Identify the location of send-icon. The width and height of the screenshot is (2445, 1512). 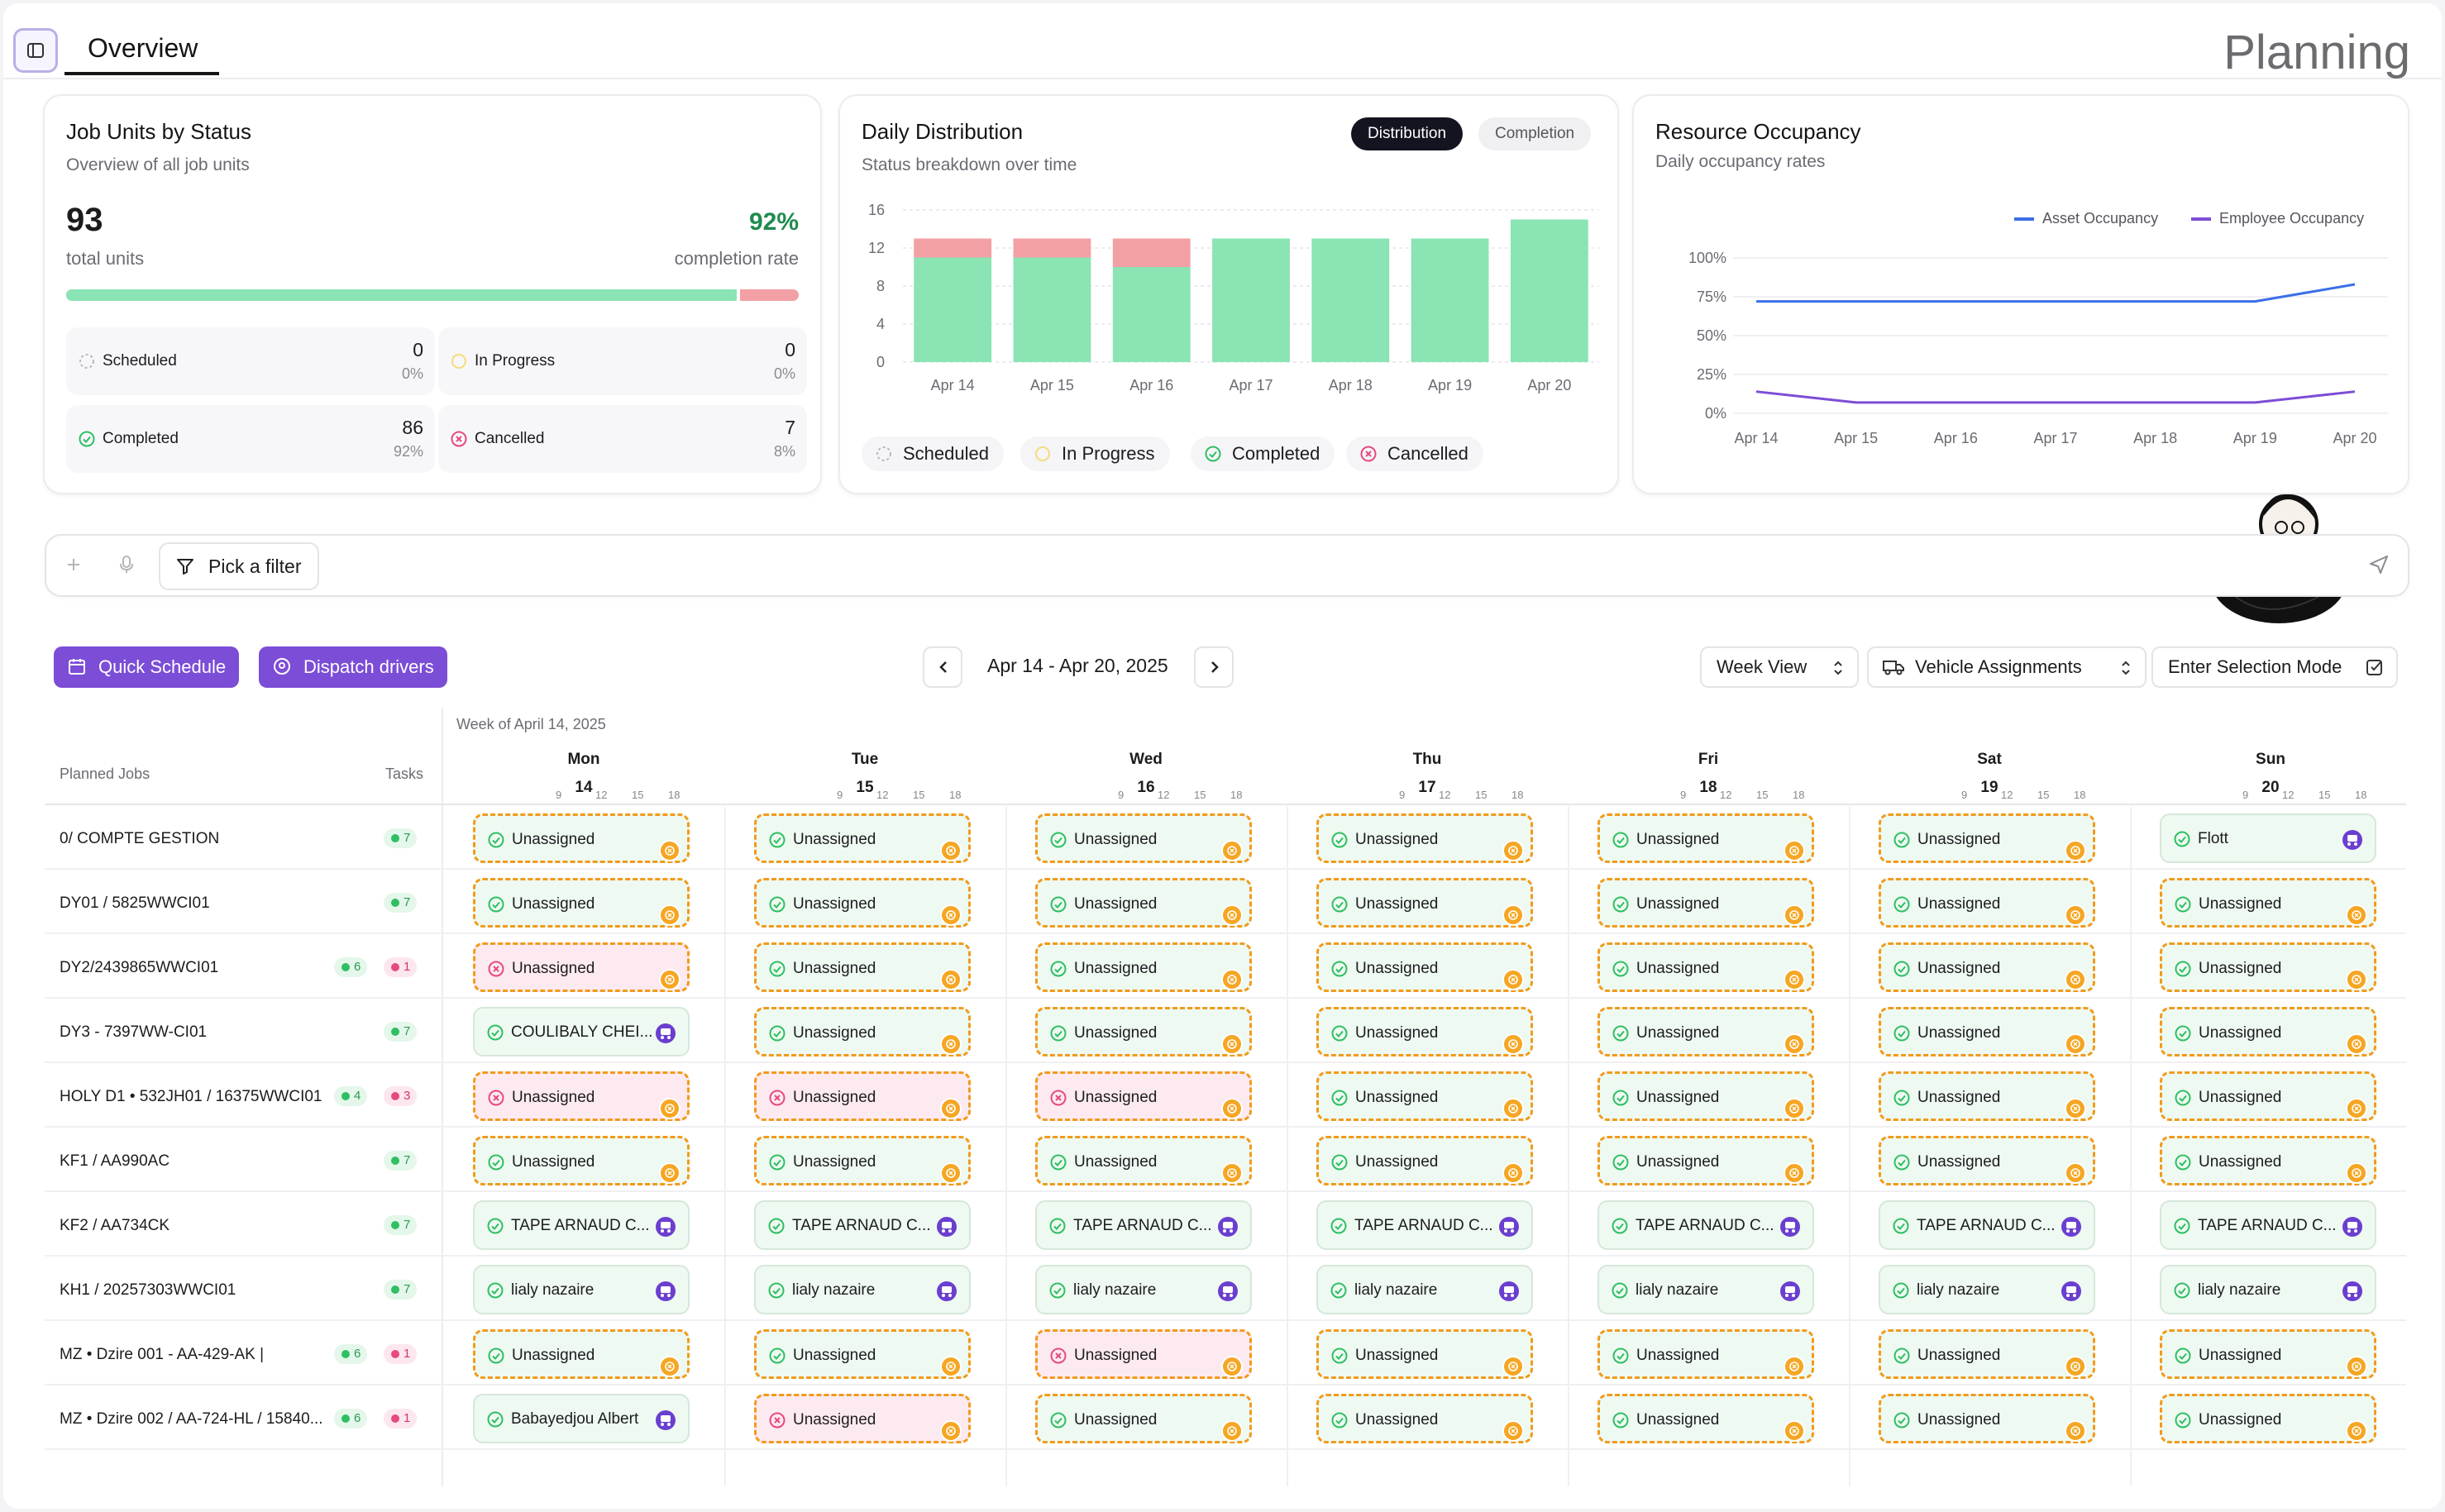
(2379, 564).